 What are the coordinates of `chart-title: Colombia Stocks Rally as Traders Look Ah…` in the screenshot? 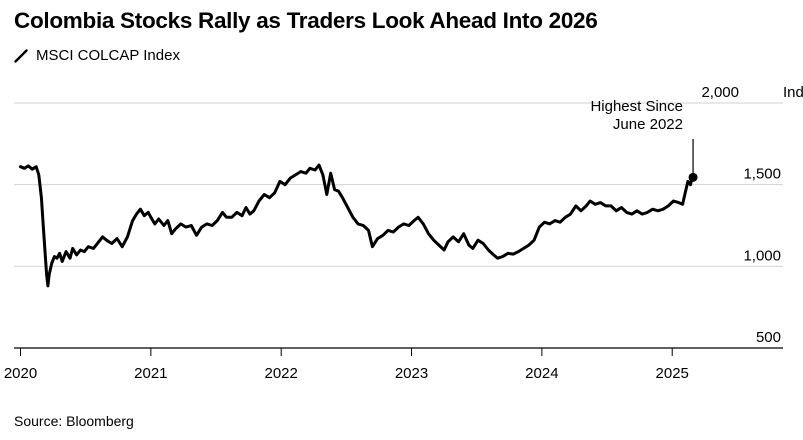 It's located at (306, 20).